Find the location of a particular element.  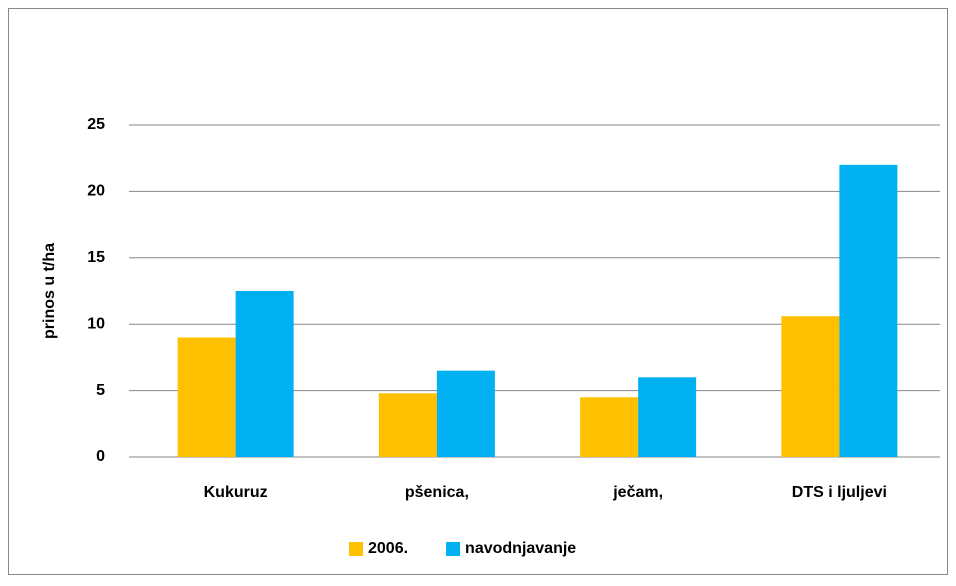

x-tick-label: Kukuruz is located at coordinates (236, 492).